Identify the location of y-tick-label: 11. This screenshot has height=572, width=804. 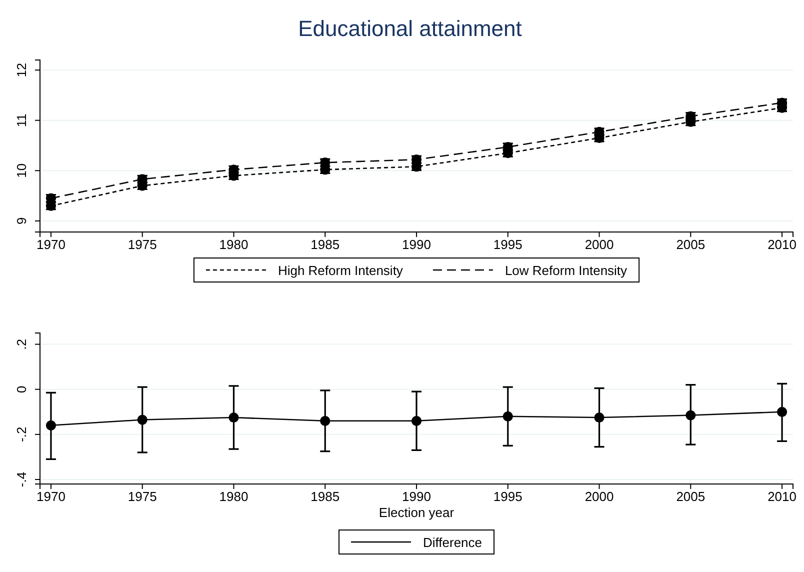
(21, 121).